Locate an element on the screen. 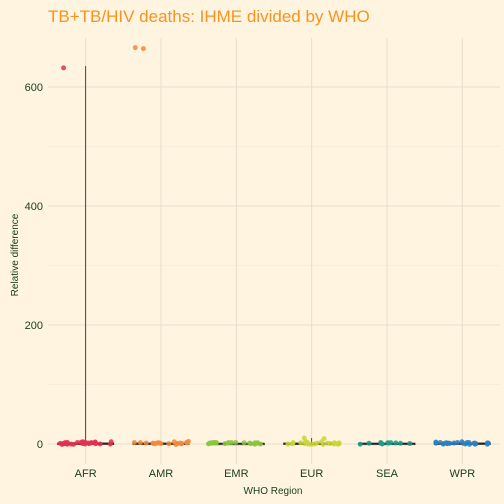 The height and width of the screenshot is (504, 504). y-tick-label: 400 is located at coordinates (34, 207).